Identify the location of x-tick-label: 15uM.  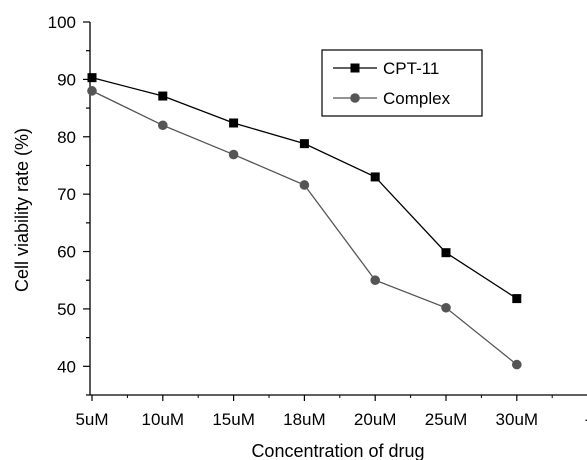
(233, 419).